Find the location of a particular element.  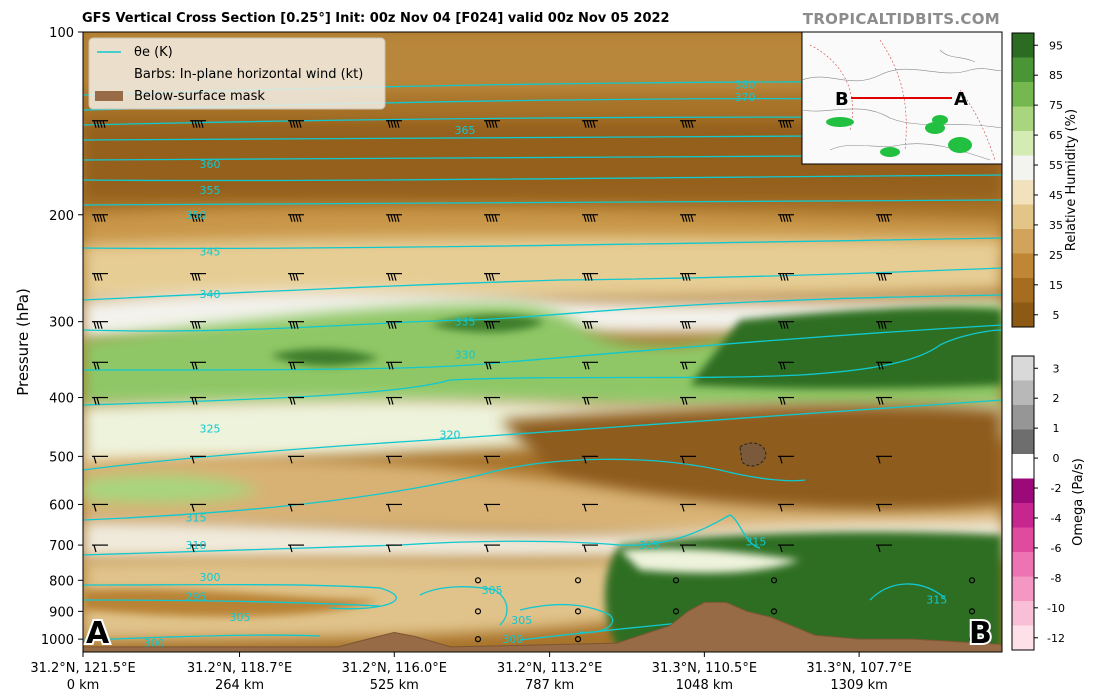

inset-point-a: A is located at coordinates (961, 99).